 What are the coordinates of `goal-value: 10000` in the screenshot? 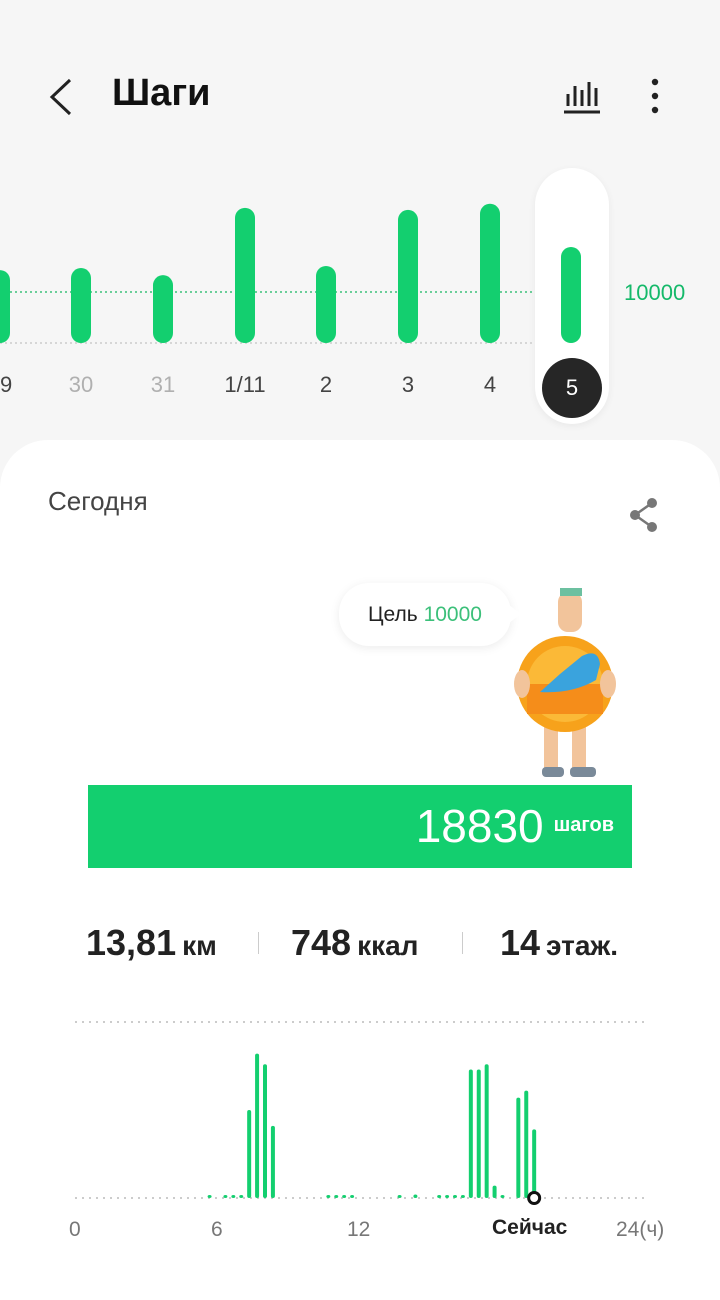 It's located at (452, 614).